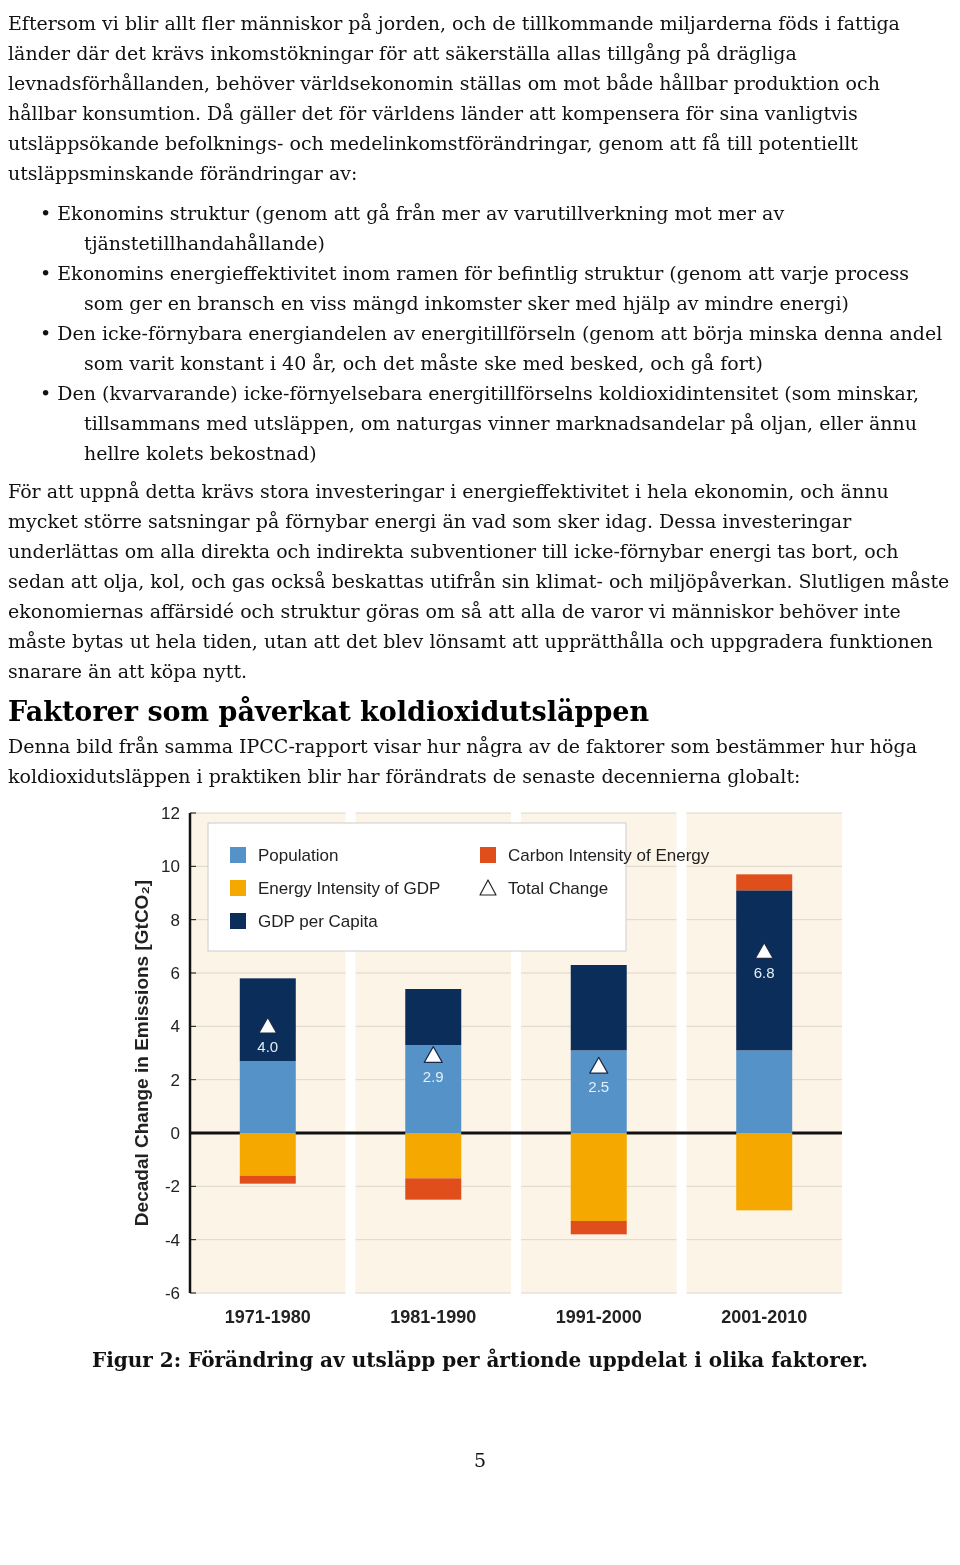  Describe the element at coordinates (175, 920) in the screenshot. I see `y-tick-label: 8` at that location.